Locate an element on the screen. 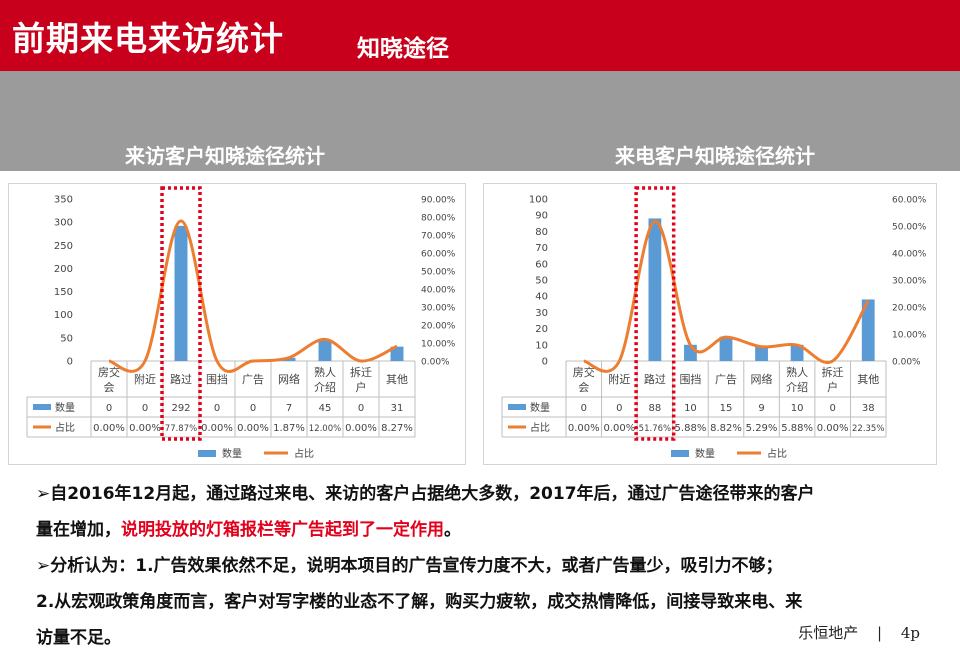 Image resolution: width=960 pixels, height=665 pixels. category-label: 其他 is located at coordinates (397, 379).